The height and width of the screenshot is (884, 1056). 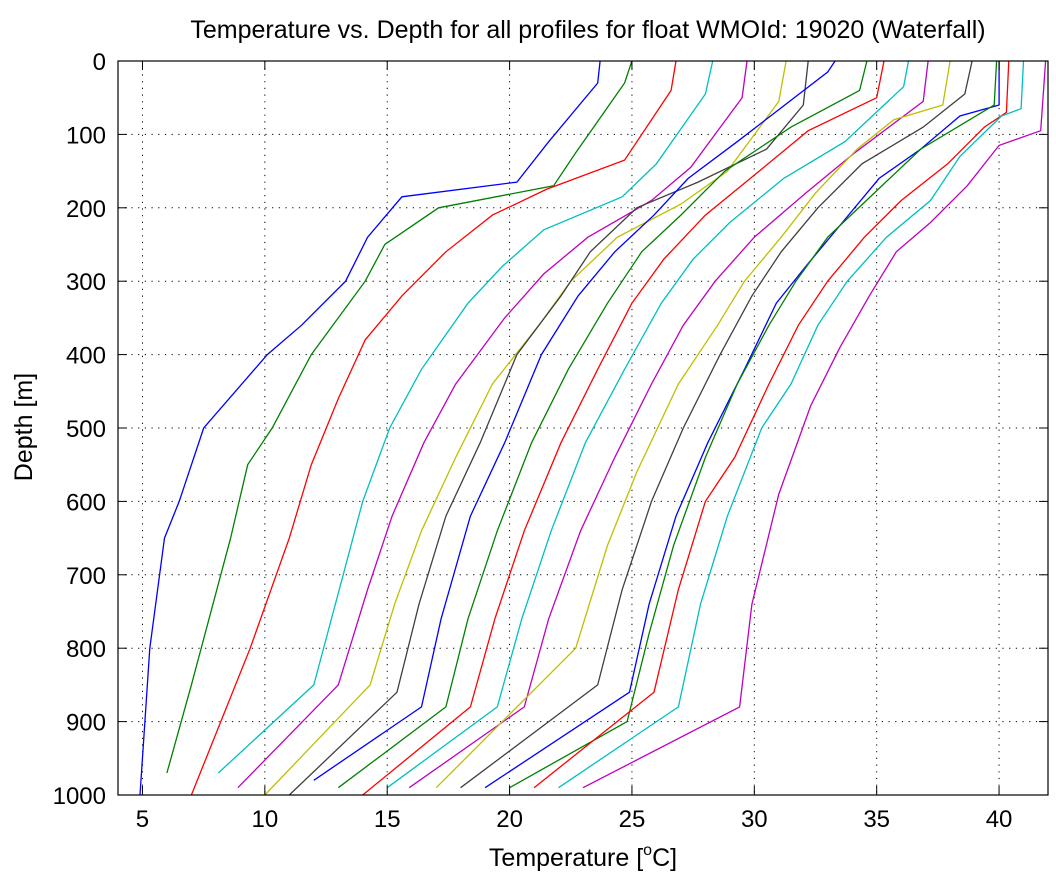 I want to click on y-tick-label: 700, so click(x=86, y=576).